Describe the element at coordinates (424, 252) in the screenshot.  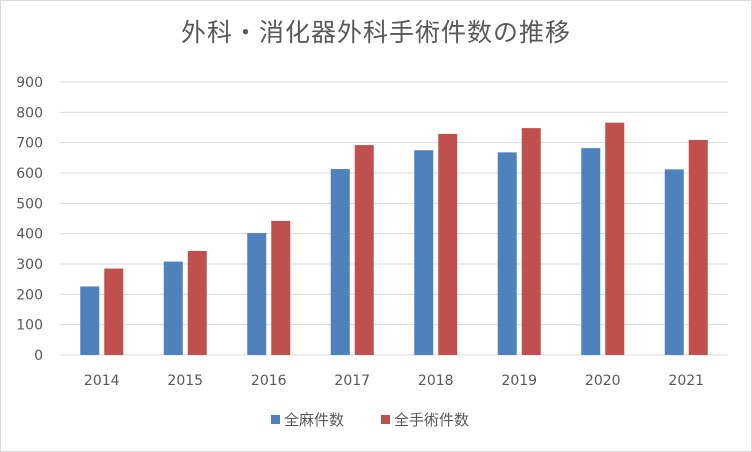
I see `bar-anesthesia-2018` at that location.